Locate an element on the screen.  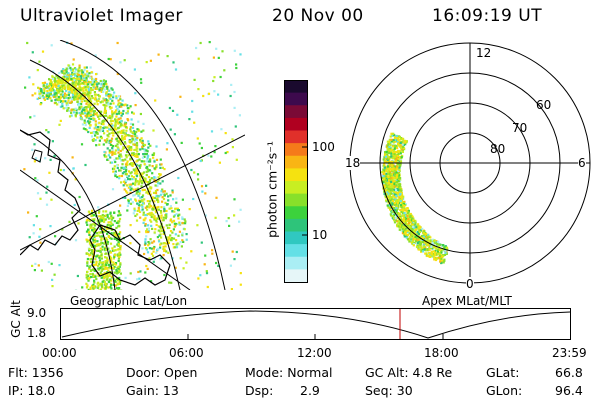
altitude-curve is located at coordinates (316, 324).